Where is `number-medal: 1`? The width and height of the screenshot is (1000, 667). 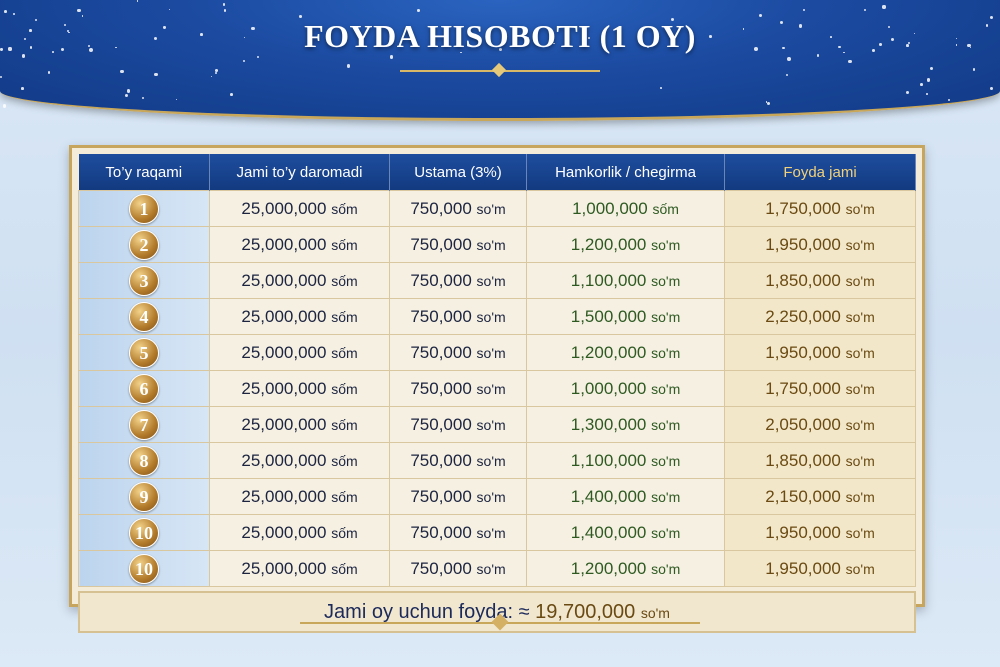
number-medal: 1 is located at coordinates (144, 208).